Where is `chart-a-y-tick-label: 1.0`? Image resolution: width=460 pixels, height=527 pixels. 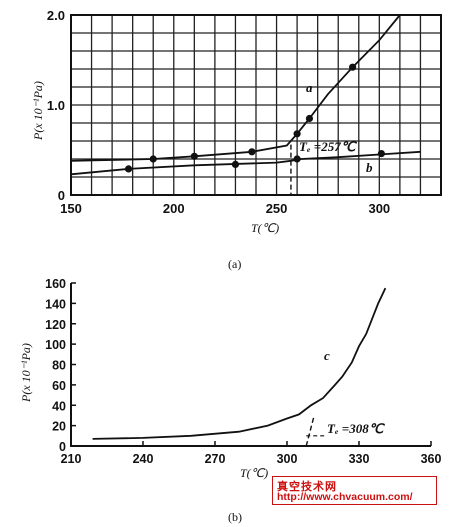
chart-a-y-tick-label: 1.0 is located at coordinates (56, 105).